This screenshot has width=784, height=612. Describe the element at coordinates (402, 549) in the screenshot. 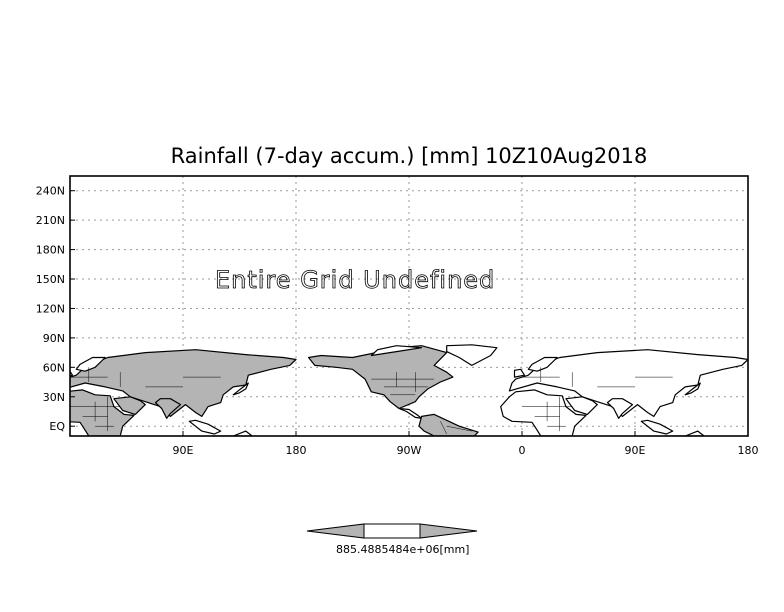

I see `colorbar-label: 885.4885484e+06[mm]` at that location.